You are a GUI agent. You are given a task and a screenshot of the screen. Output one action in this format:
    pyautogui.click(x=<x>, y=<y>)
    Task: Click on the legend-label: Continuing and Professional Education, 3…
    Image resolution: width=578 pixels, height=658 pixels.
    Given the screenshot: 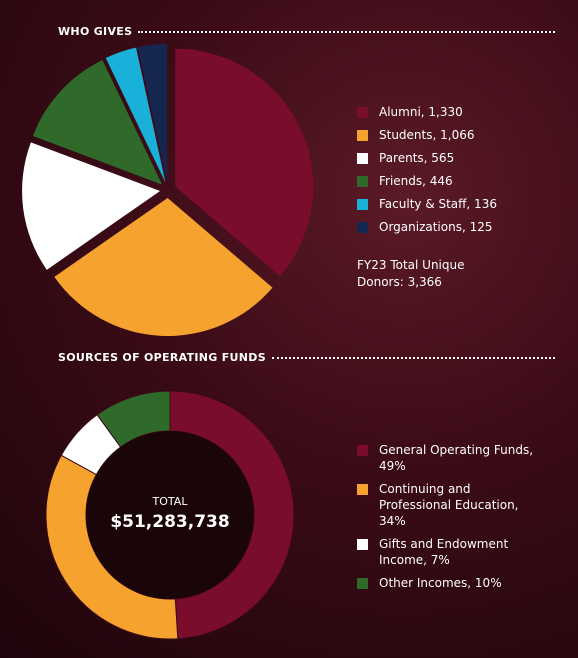 What is the action you would take?
    pyautogui.click(x=449, y=505)
    